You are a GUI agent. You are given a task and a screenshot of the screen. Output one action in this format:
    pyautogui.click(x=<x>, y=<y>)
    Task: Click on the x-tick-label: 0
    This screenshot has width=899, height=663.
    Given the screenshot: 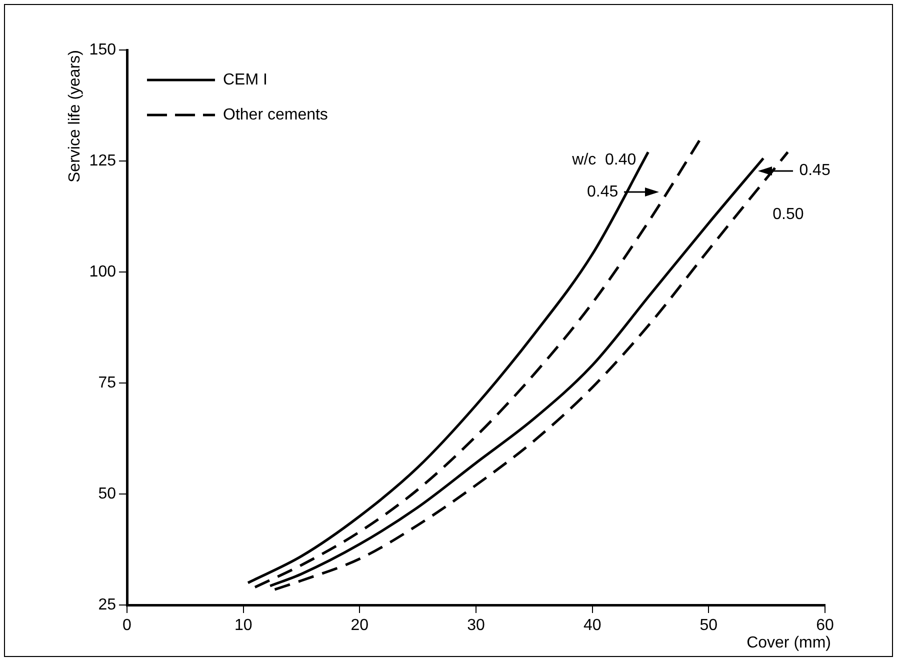 What is the action you would take?
    pyautogui.click(x=127, y=625)
    